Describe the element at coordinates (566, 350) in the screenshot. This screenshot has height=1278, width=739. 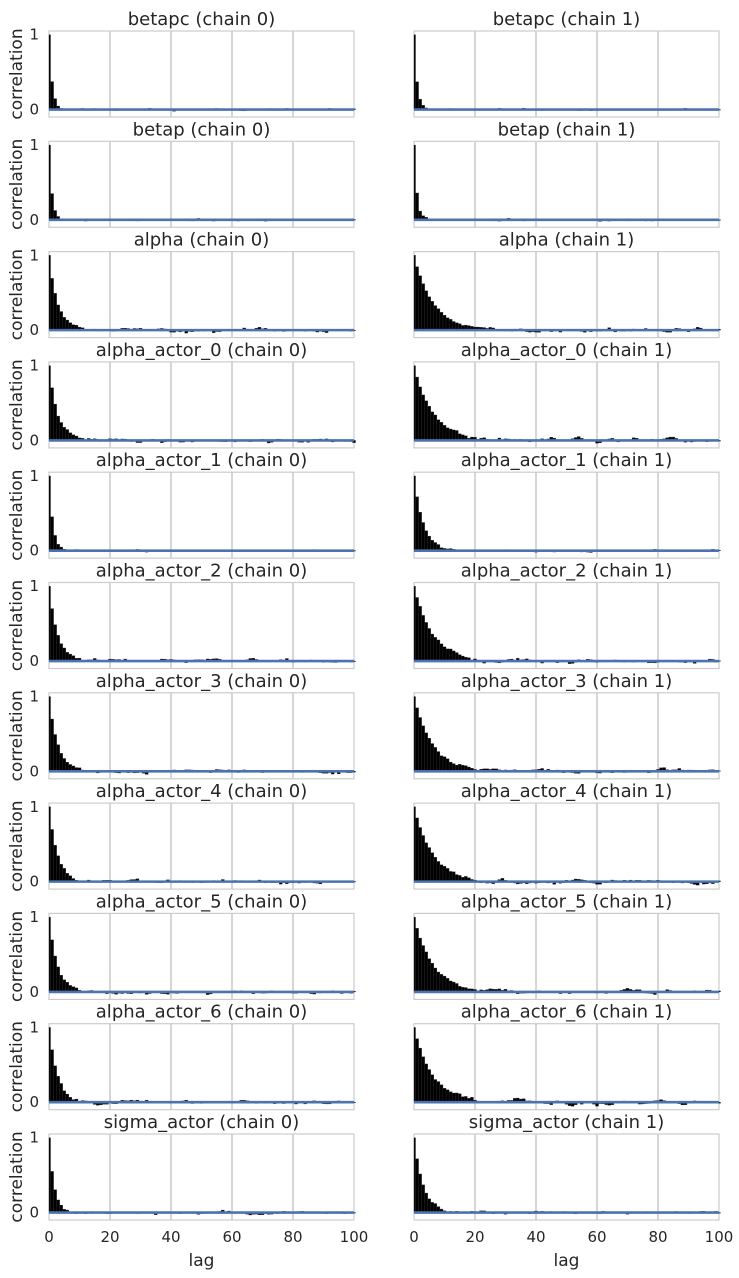
I see `panel-title: alpha_actor_0 (chain 1)` at that location.